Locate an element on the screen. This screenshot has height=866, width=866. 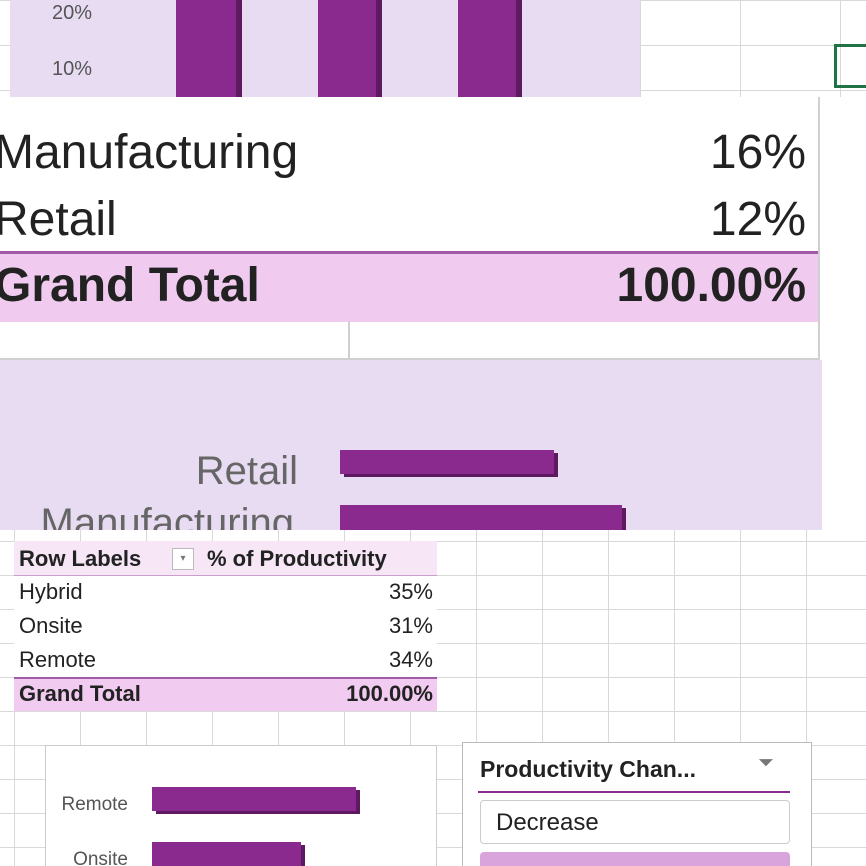
row-label: Manufacturing is located at coordinates (149, 152).